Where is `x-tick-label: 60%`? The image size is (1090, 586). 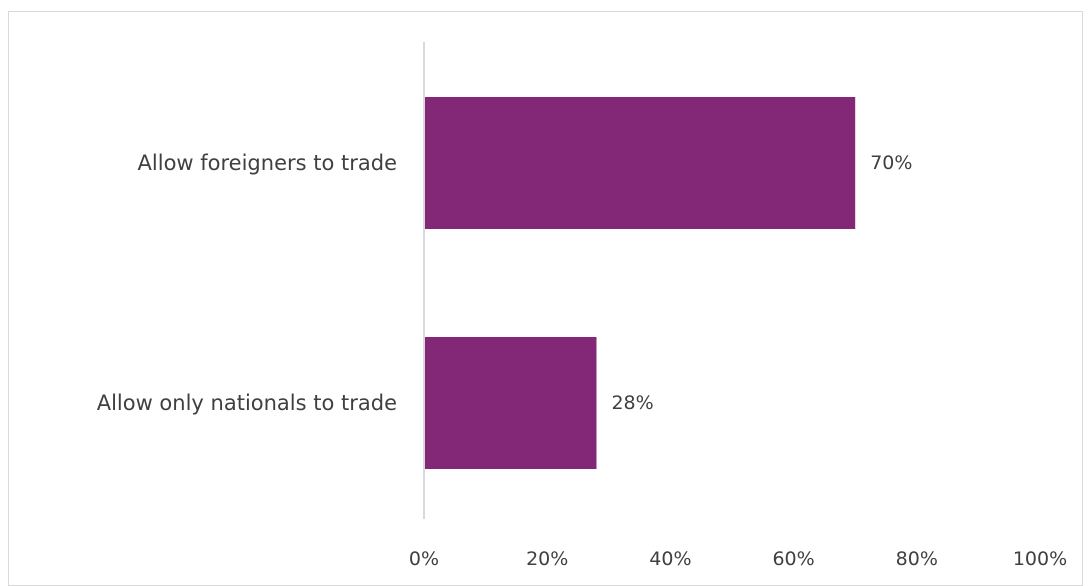
x-tick-label: 60% is located at coordinates (793, 559).